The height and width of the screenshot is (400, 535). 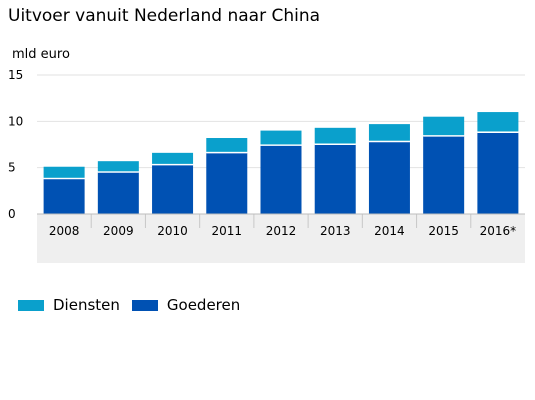 What do you see at coordinates (498, 231) in the screenshot?
I see `x-tick-label: 2016*` at bounding box center [498, 231].